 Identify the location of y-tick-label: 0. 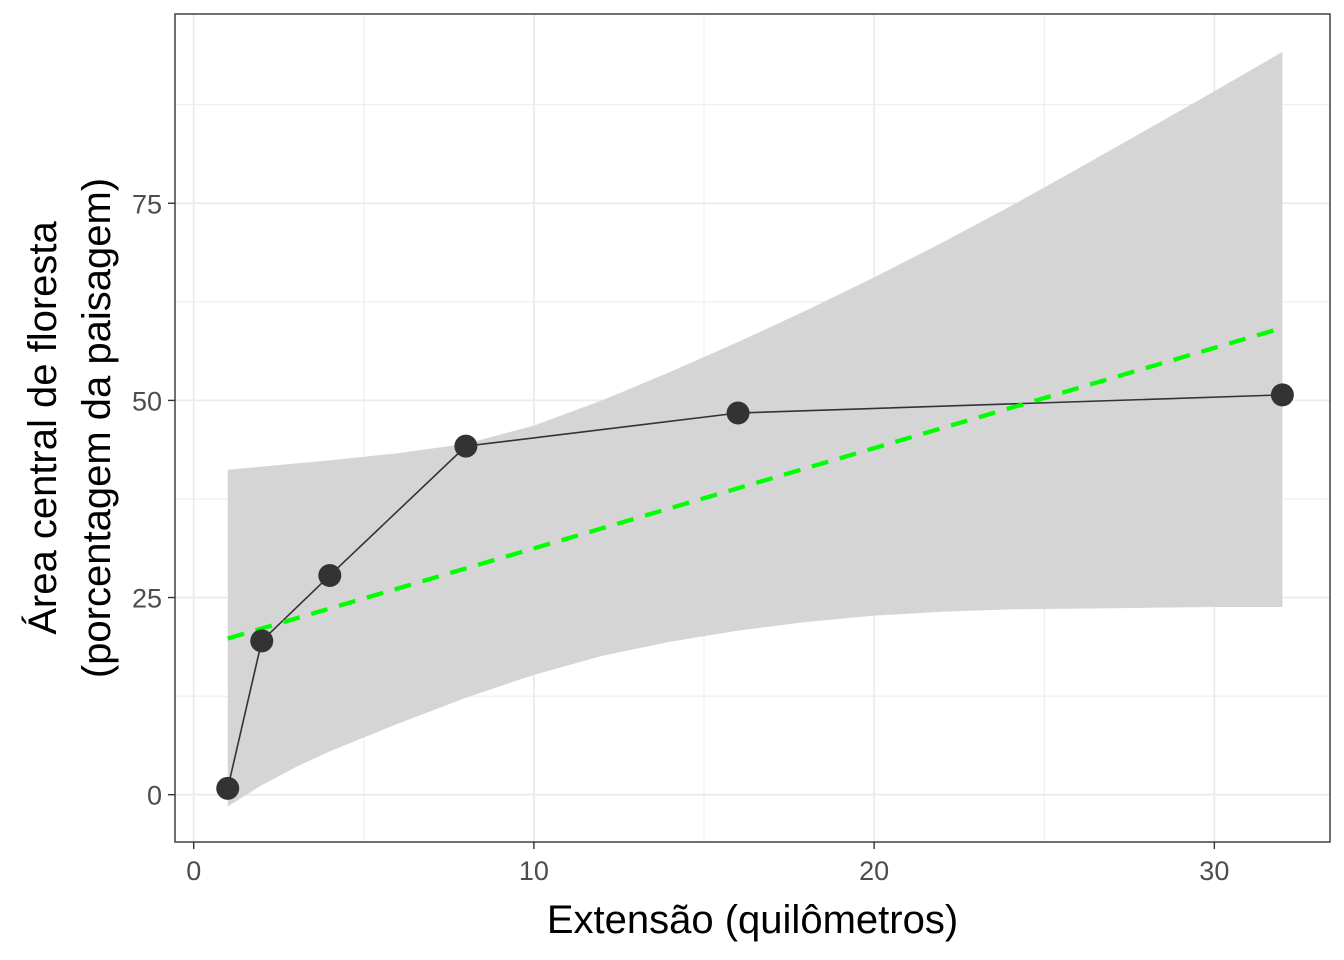
(154, 796).